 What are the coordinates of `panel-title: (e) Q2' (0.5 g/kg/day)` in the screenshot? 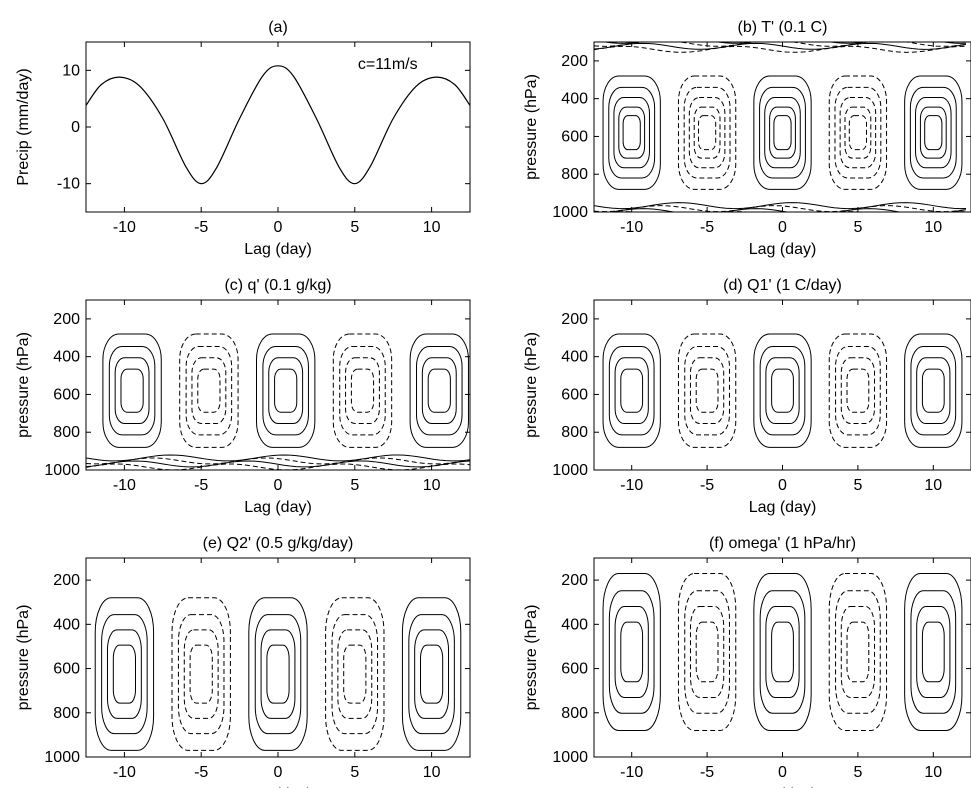 It's located at (278, 543).